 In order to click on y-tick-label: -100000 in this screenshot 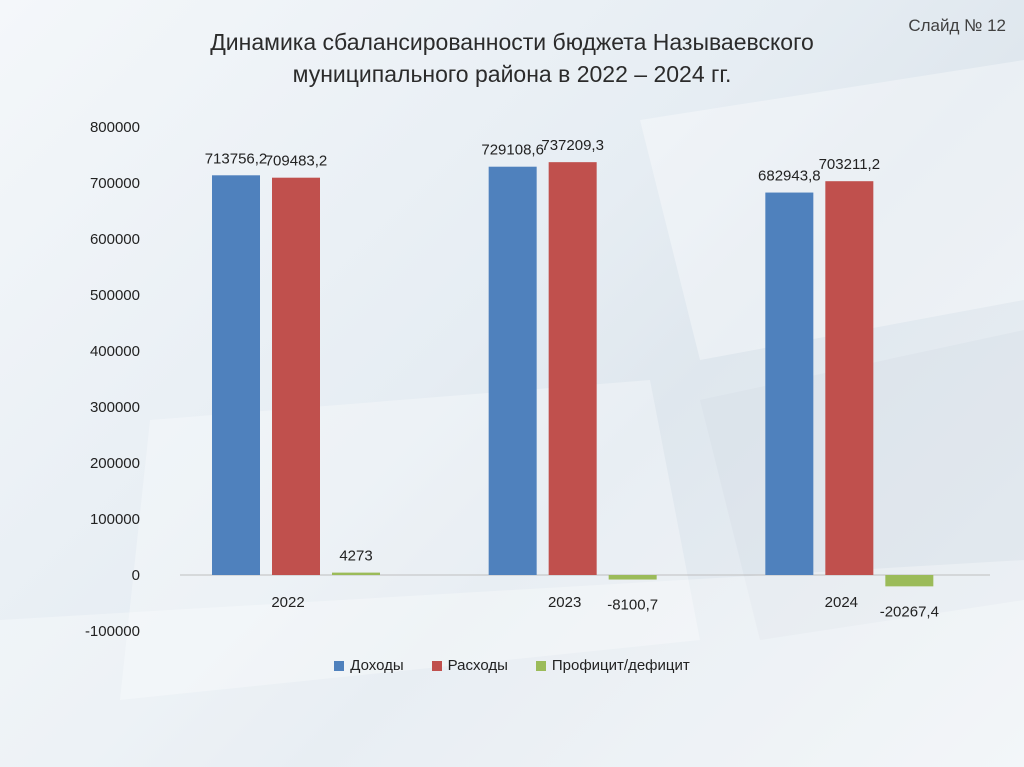, I will do `click(112, 631)`.